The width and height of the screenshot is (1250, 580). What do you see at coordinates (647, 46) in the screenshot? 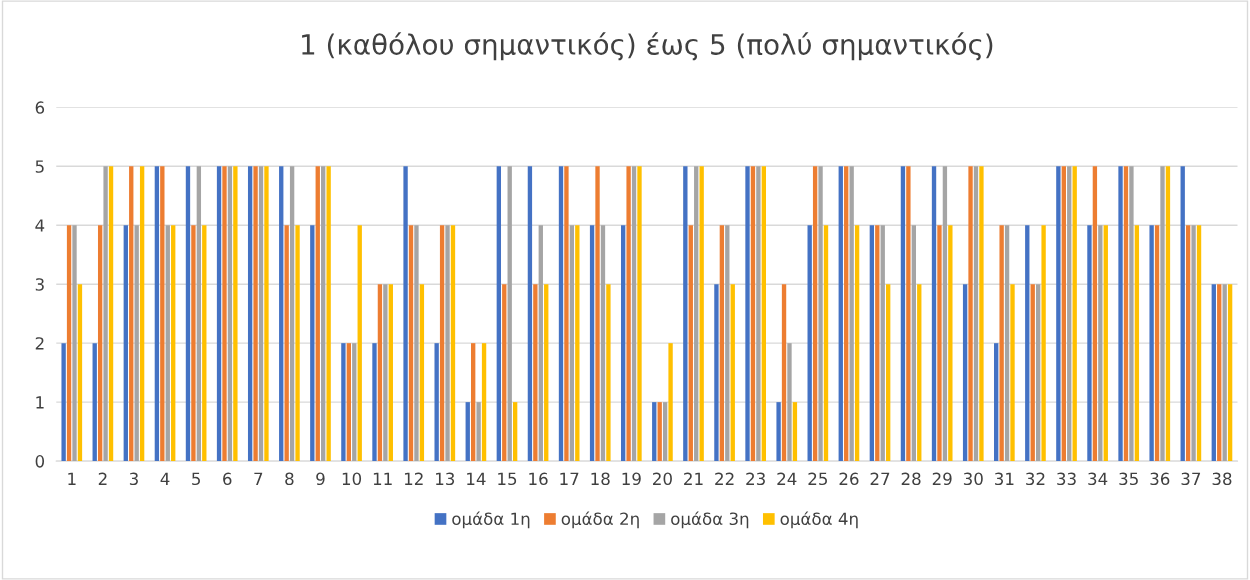
I see `chart-title: 1 (καθόλου σημαντικός) έως 5 (πολύ σημαντικός)` at bounding box center [647, 46].